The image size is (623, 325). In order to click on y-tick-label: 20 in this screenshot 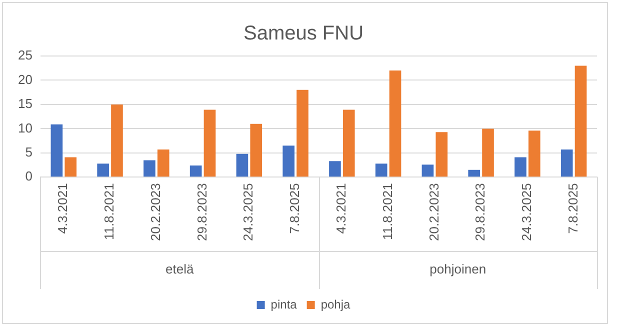, I will do `click(25, 79)`.